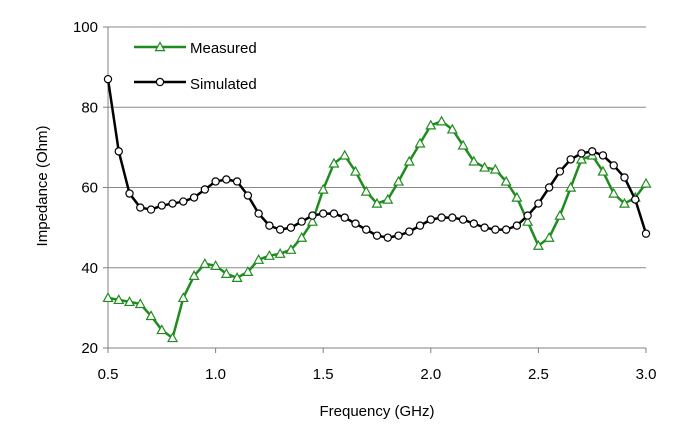 Image resolution: width=688 pixels, height=440 pixels. What do you see at coordinates (85, 27) in the screenshot?
I see `y-tick-label: 100` at bounding box center [85, 27].